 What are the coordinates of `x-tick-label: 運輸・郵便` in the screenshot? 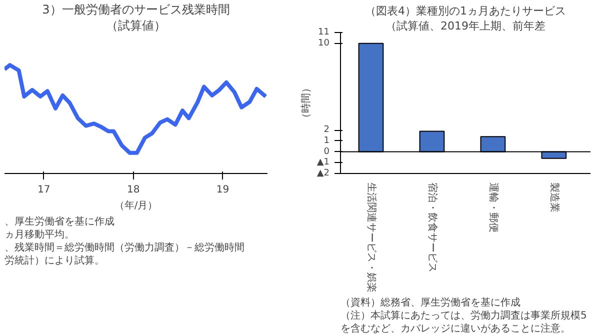 It's located at (493, 207).